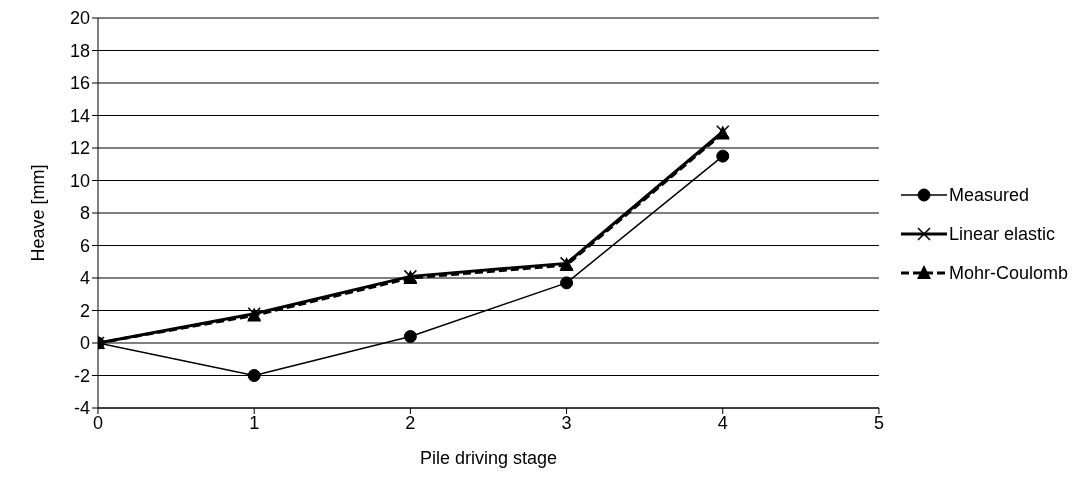  Describe the element at coordinates (988, 195) in the screenshot. I see `legend-label: Measured` at that location.